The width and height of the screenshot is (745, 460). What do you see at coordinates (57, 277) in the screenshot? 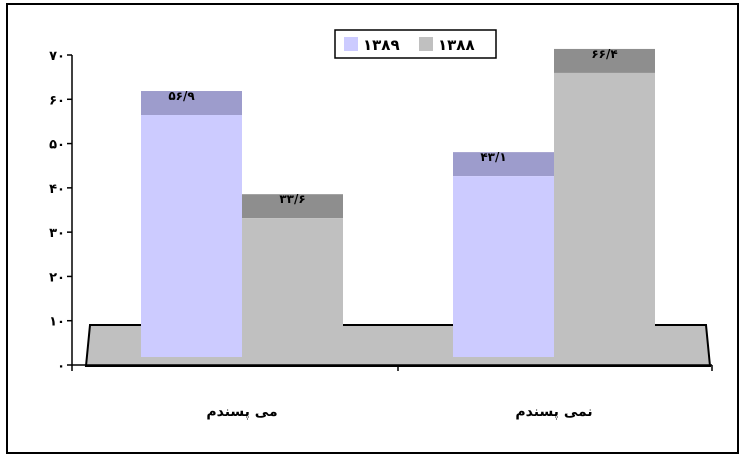
I see `y-tick-label: ۲۰` at bounding box center [57, 277].